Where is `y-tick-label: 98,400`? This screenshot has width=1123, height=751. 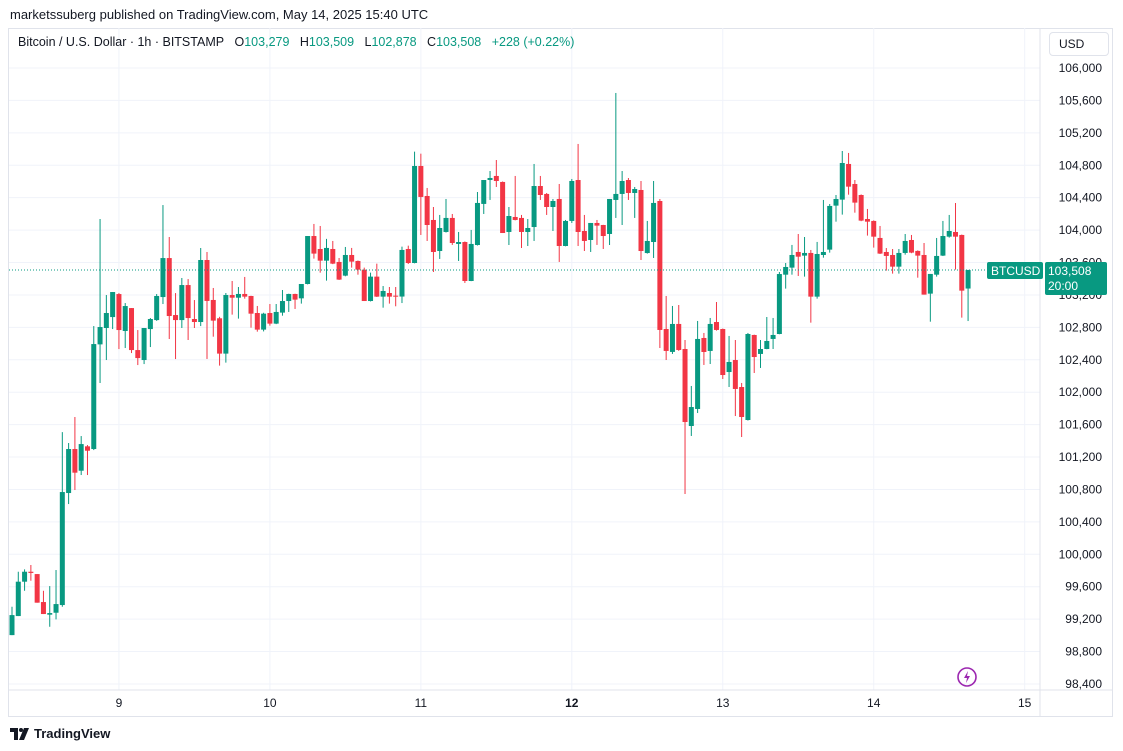
y-tick-label: 98,400 is located at coordinates (1083, 684).